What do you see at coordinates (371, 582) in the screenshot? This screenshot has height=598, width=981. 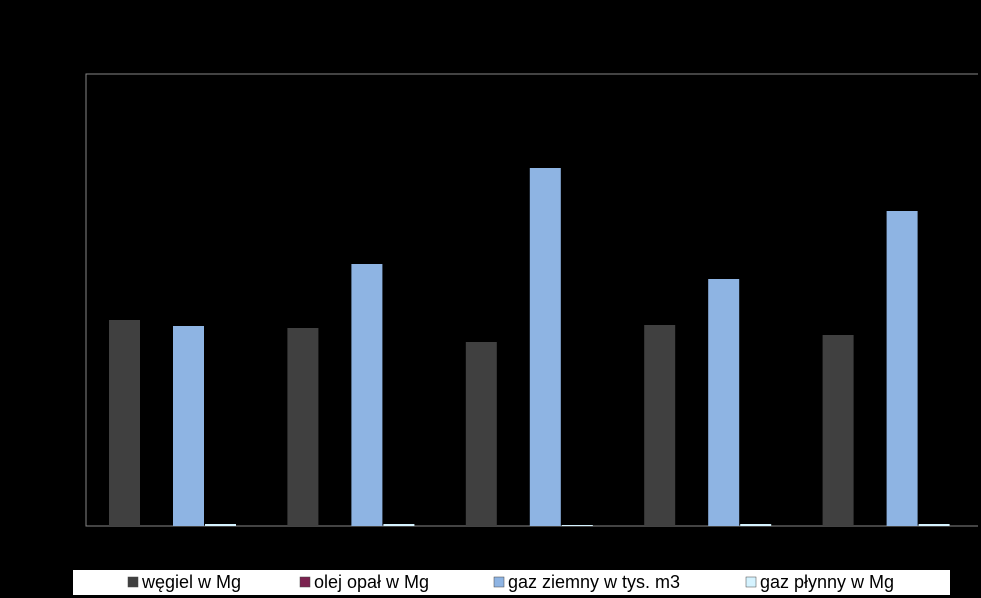 I see `legend-label: olej opał w Mg` at bounding box center [371, 582].